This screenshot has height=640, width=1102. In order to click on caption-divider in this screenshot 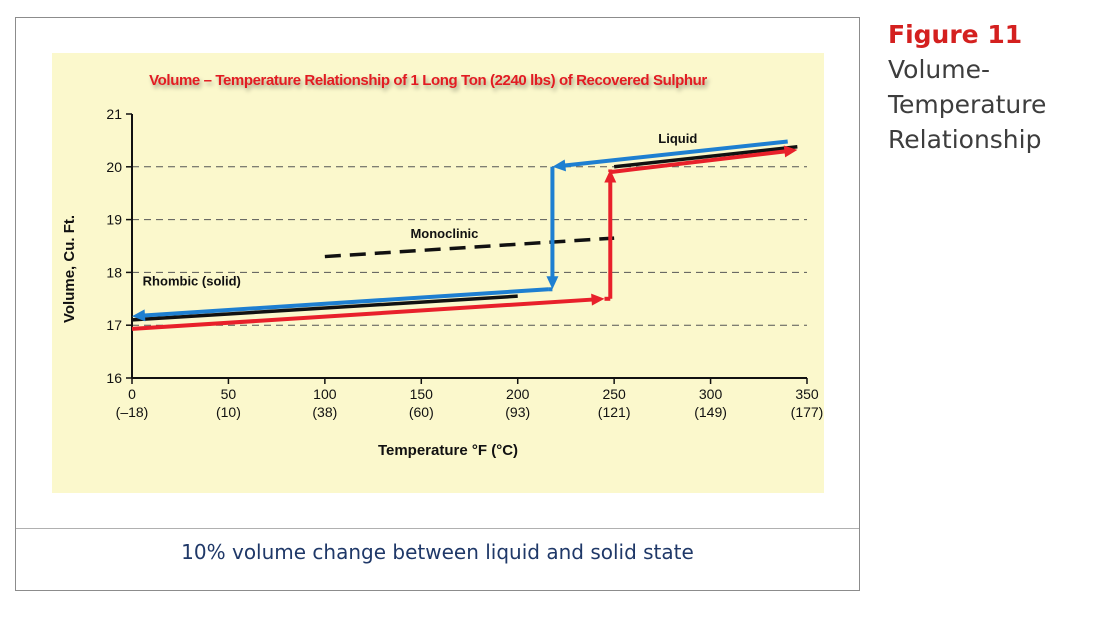, I will do `click(437, 528)`.